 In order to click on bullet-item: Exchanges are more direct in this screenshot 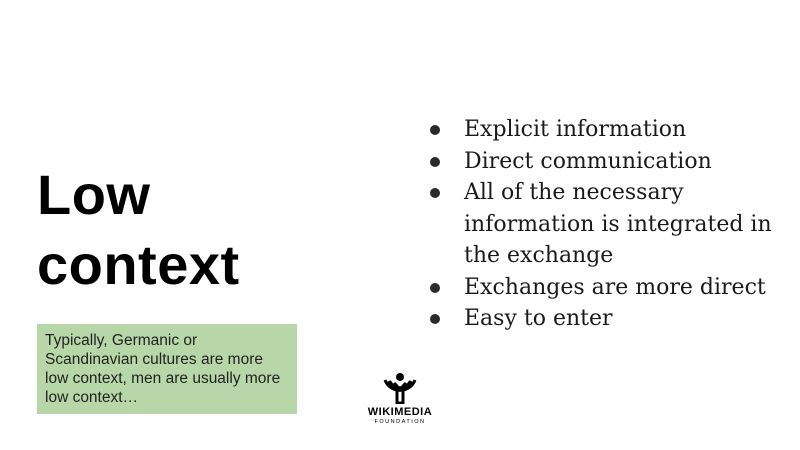, I will do `click(608, 288)`.